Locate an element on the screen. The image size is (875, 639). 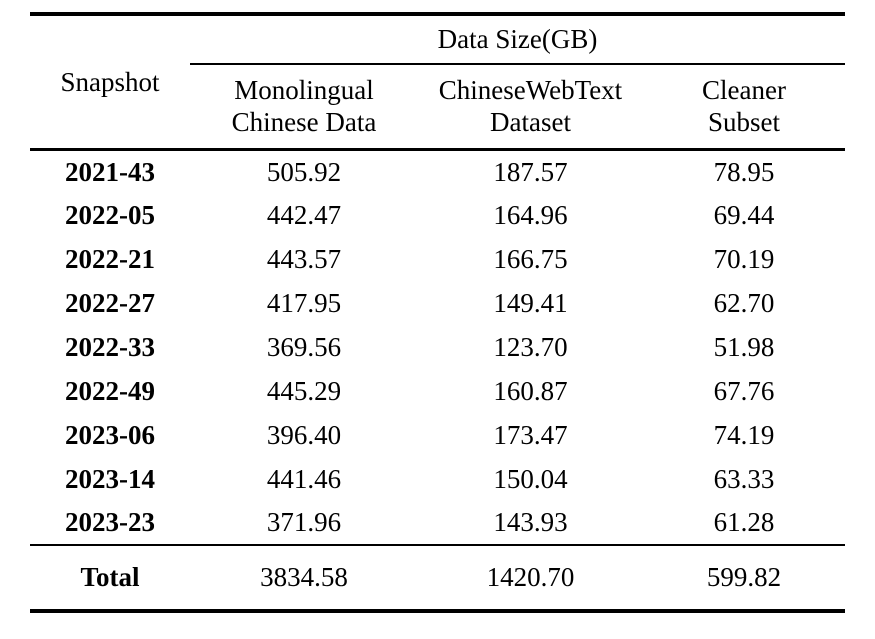
value-cell: 160.87 is located at coordinates (530, 390).